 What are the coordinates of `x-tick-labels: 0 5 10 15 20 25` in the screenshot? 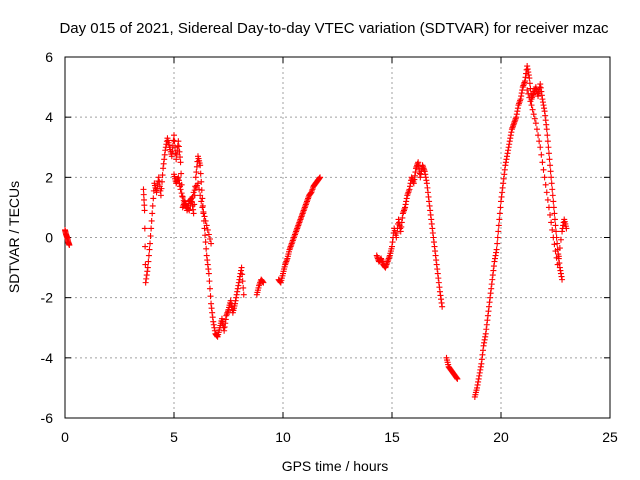 It's located at (339, 437).